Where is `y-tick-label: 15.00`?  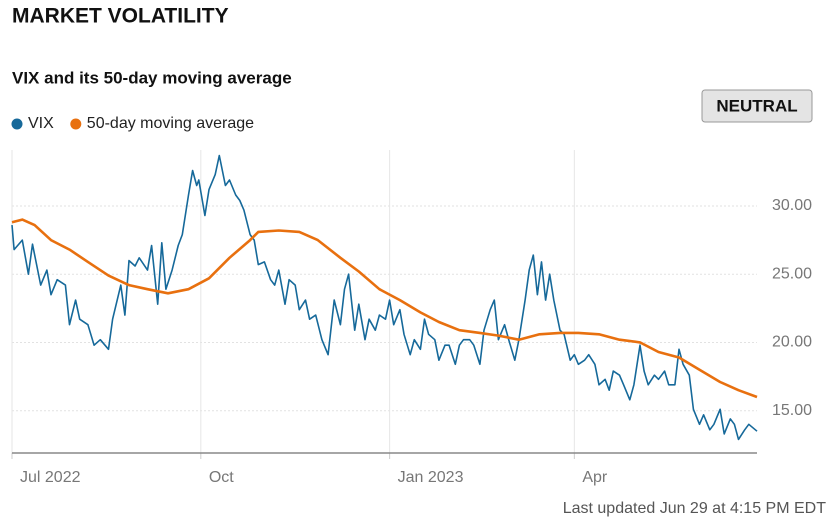 y-tick-label: 15.00 is located at coordinates (792, 410).